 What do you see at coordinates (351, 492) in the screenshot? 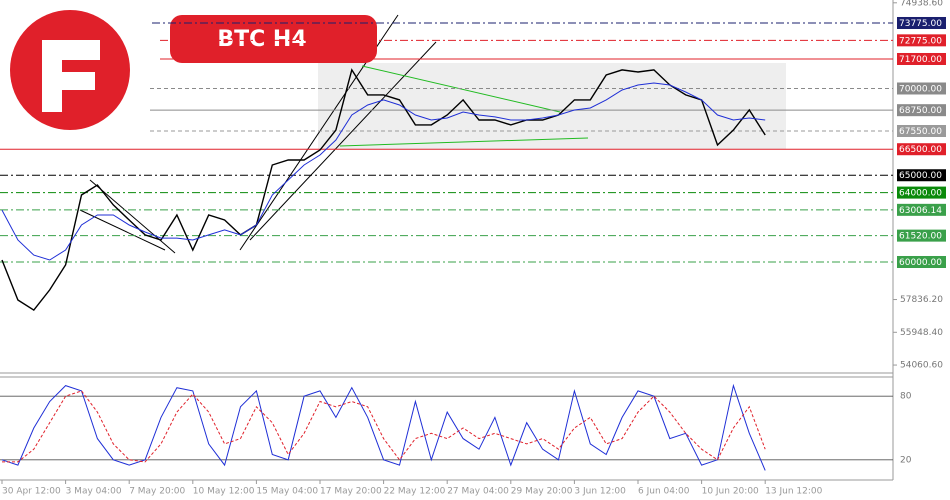
I see `x-tick-label: 17 May 20:00` at bounding box center [351, 492].